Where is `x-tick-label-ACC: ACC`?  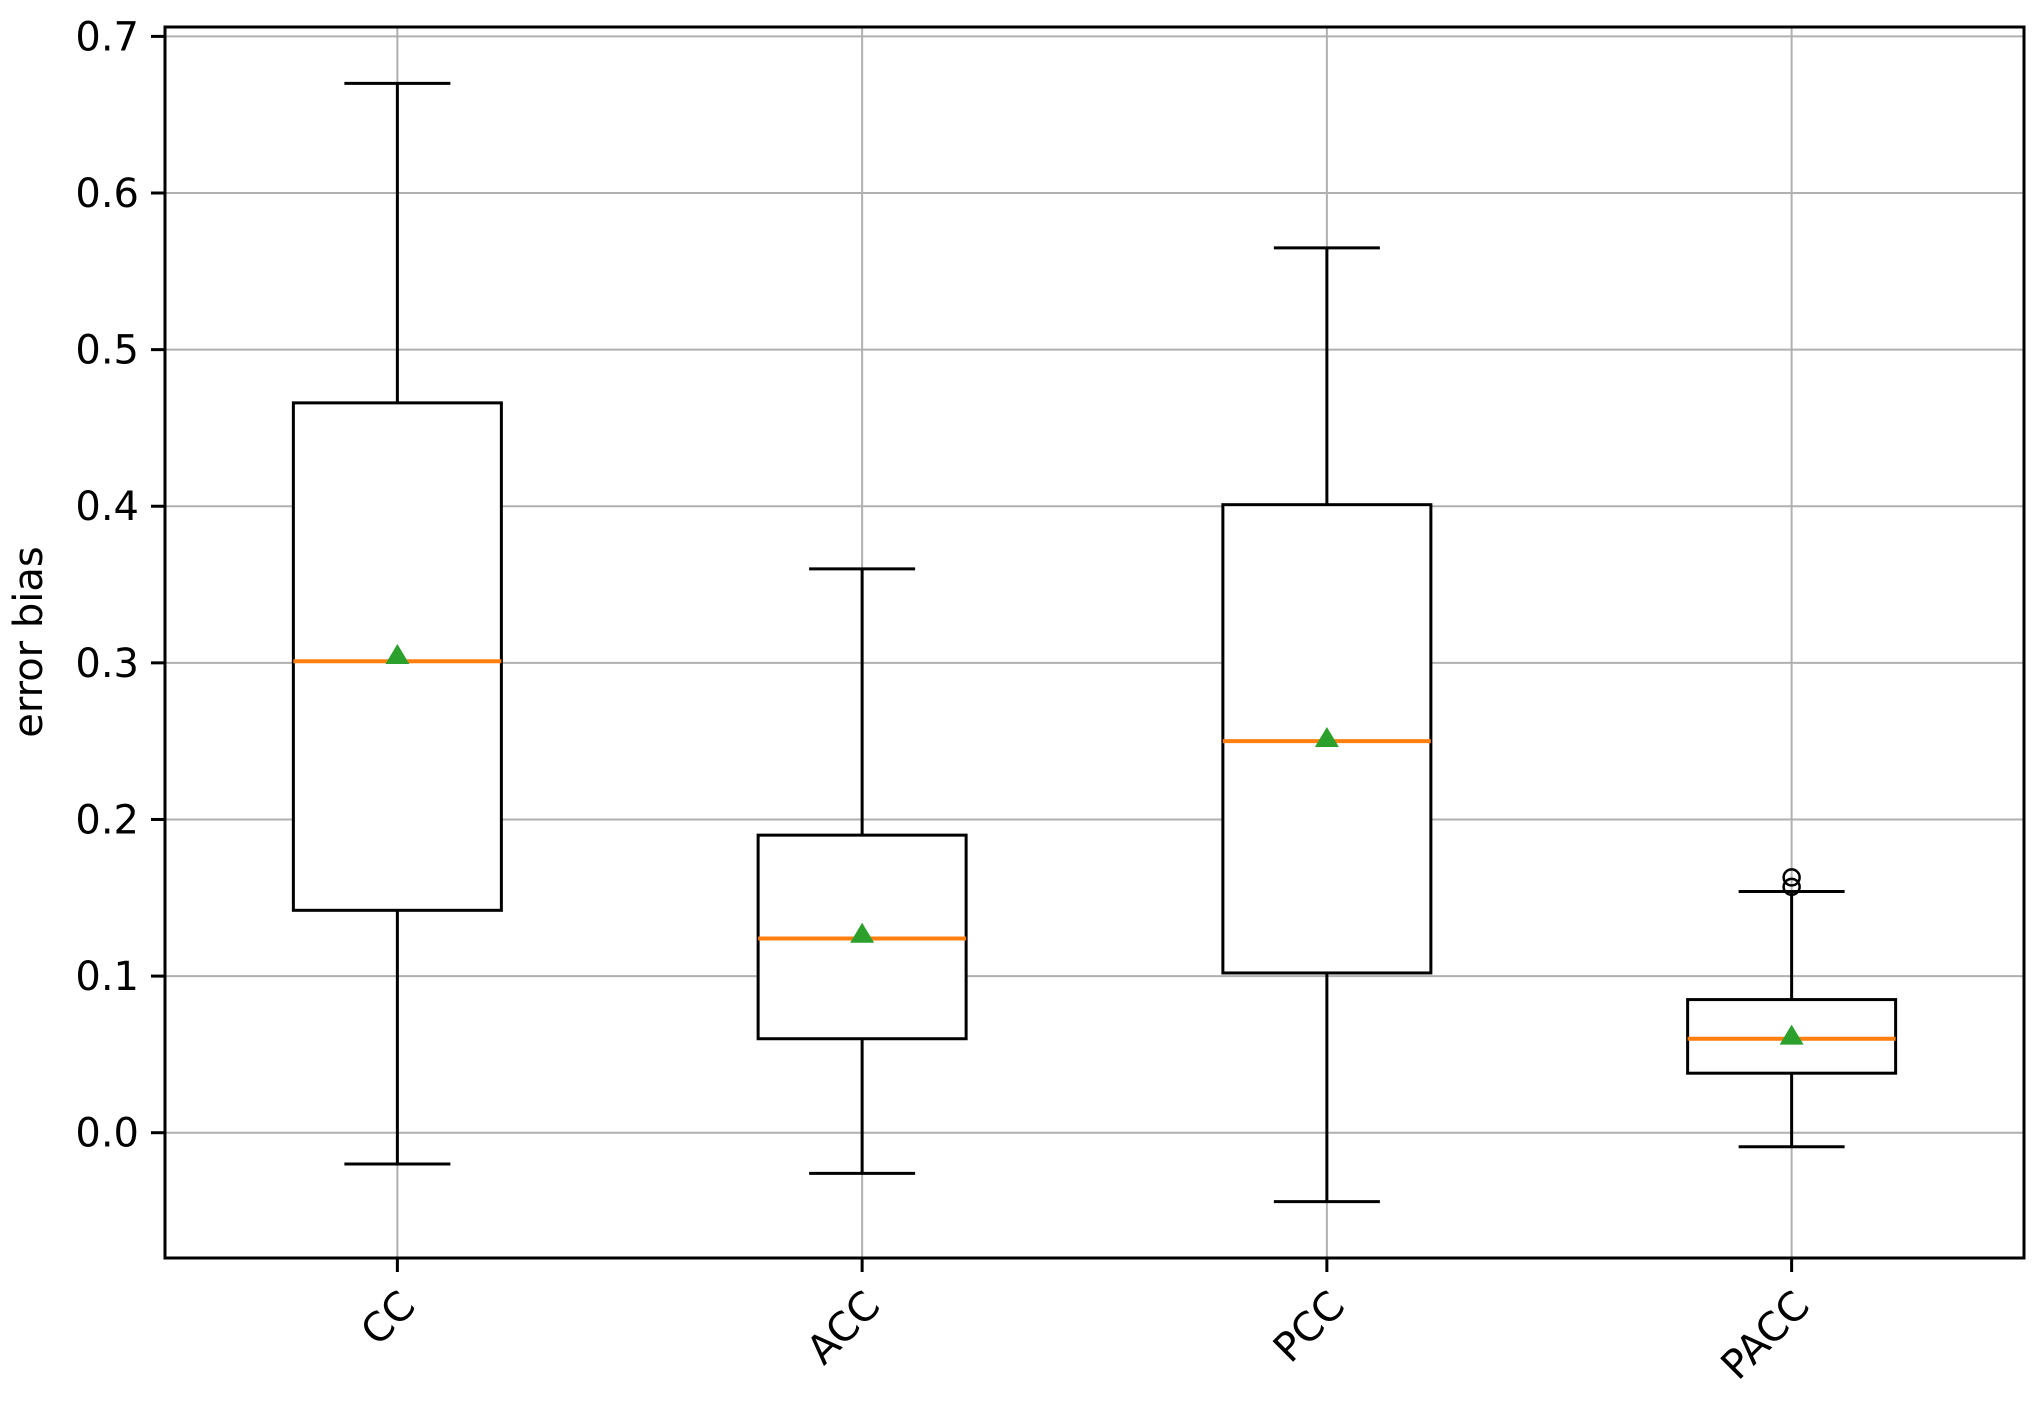
x-tick-label-ACC: ACC is located at coordinates (843, 1328).